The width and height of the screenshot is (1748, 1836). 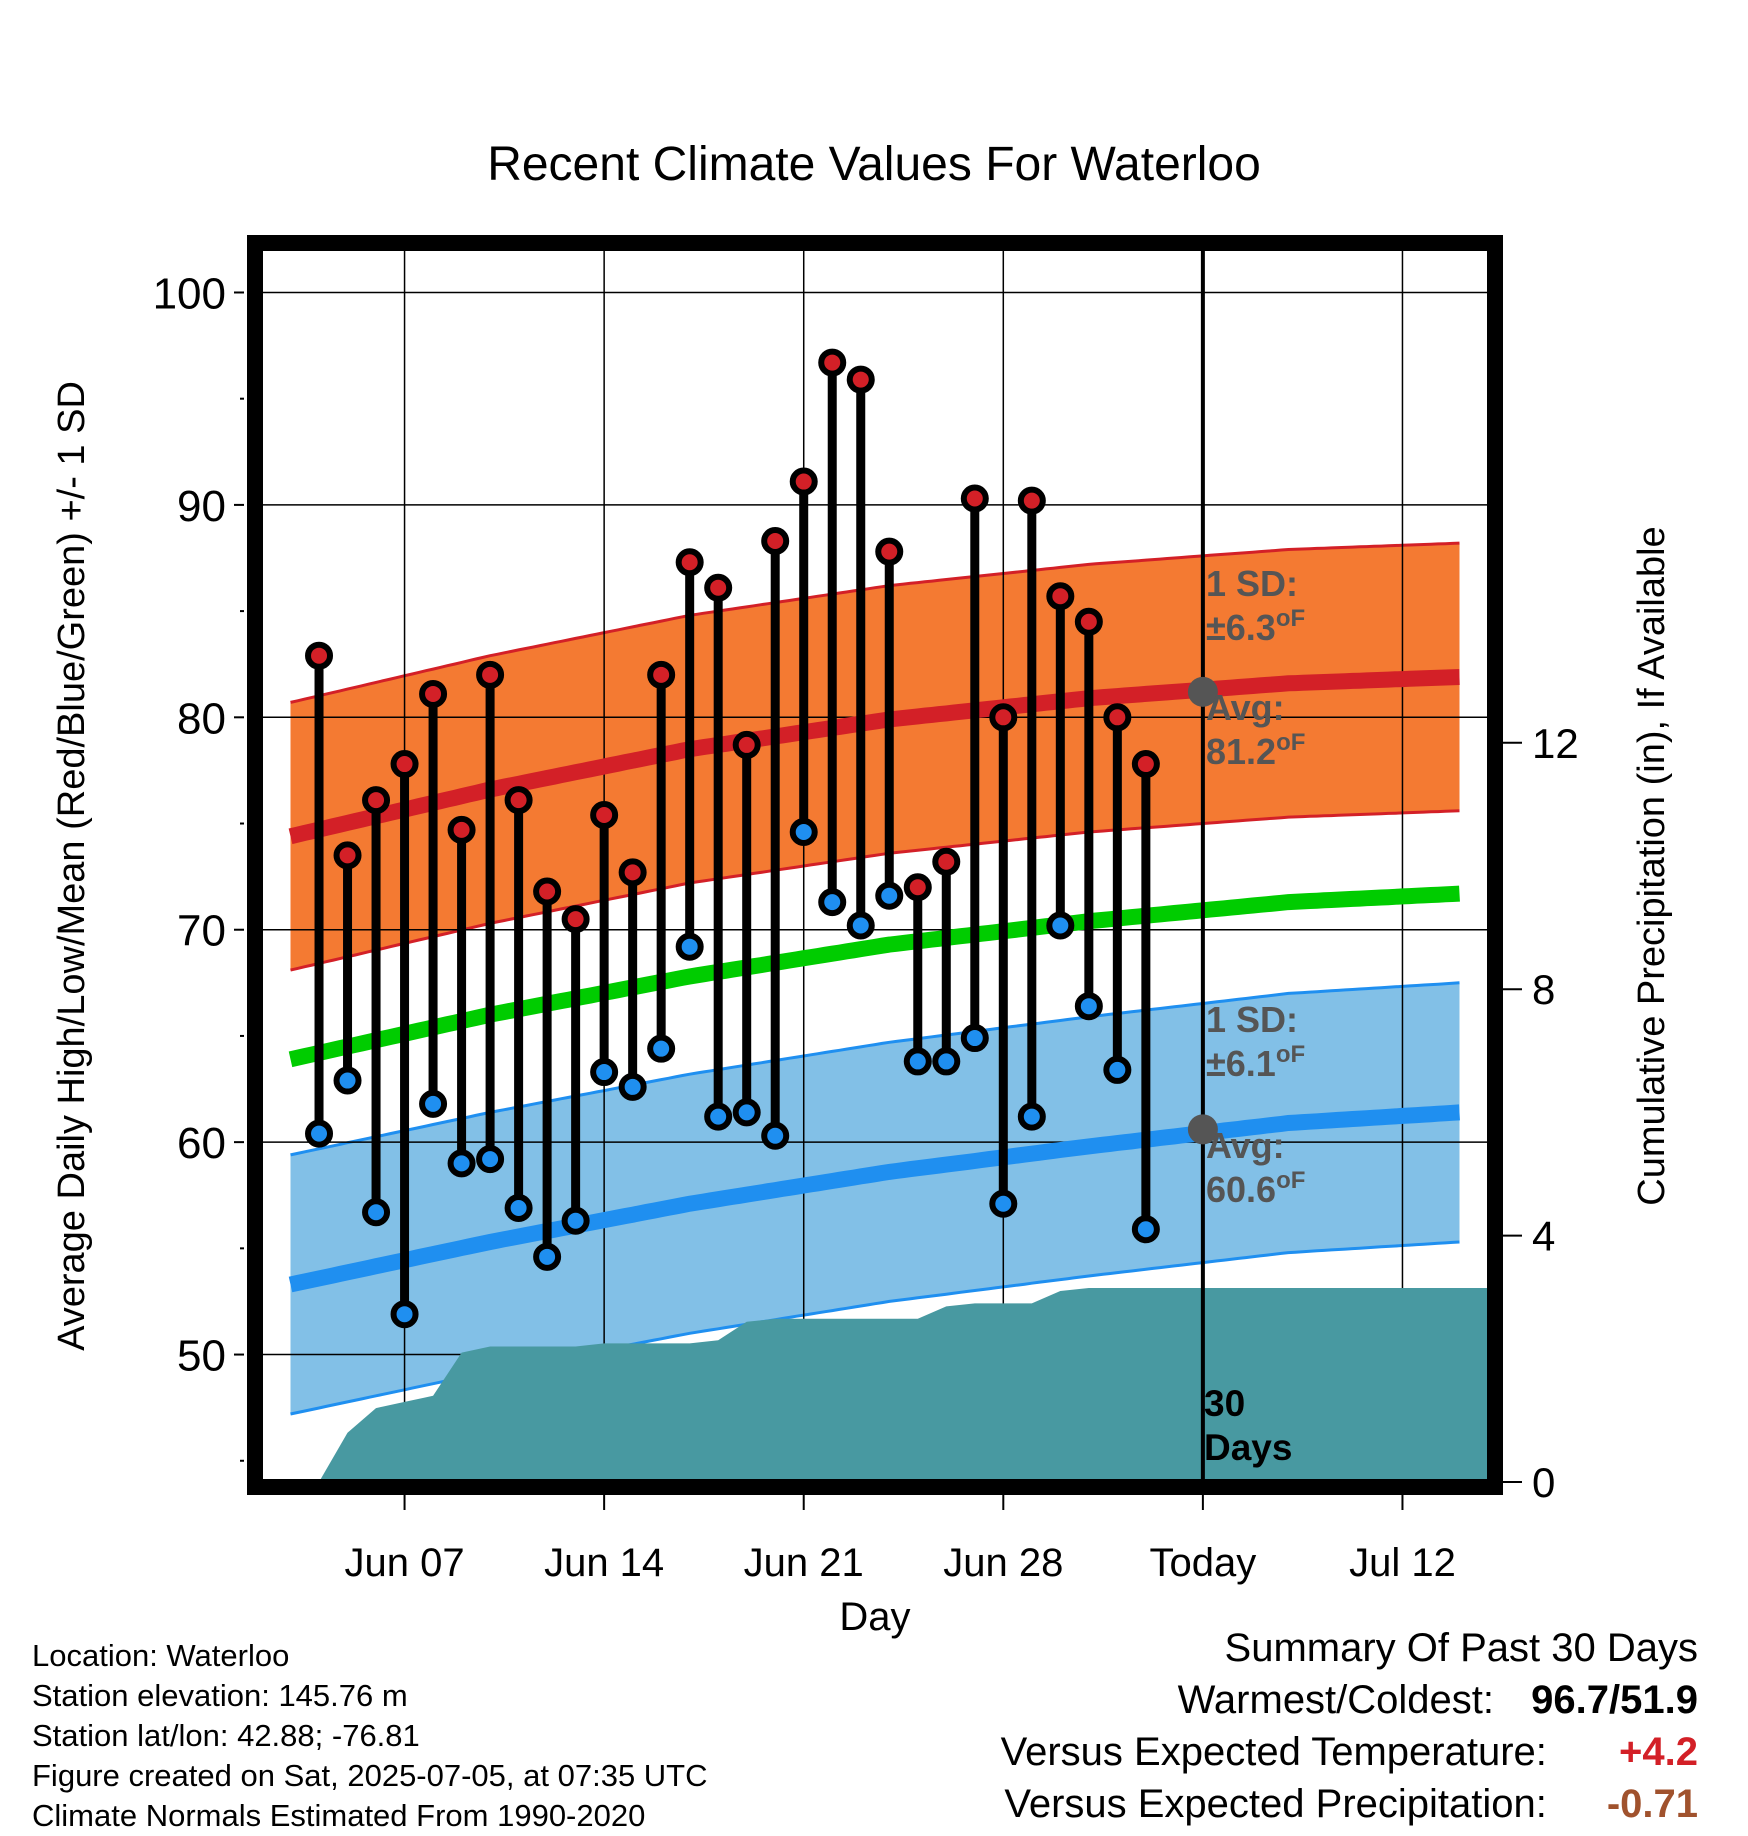 I want to click on coldest-value: 51.9, so click(x=1659, y=1700).